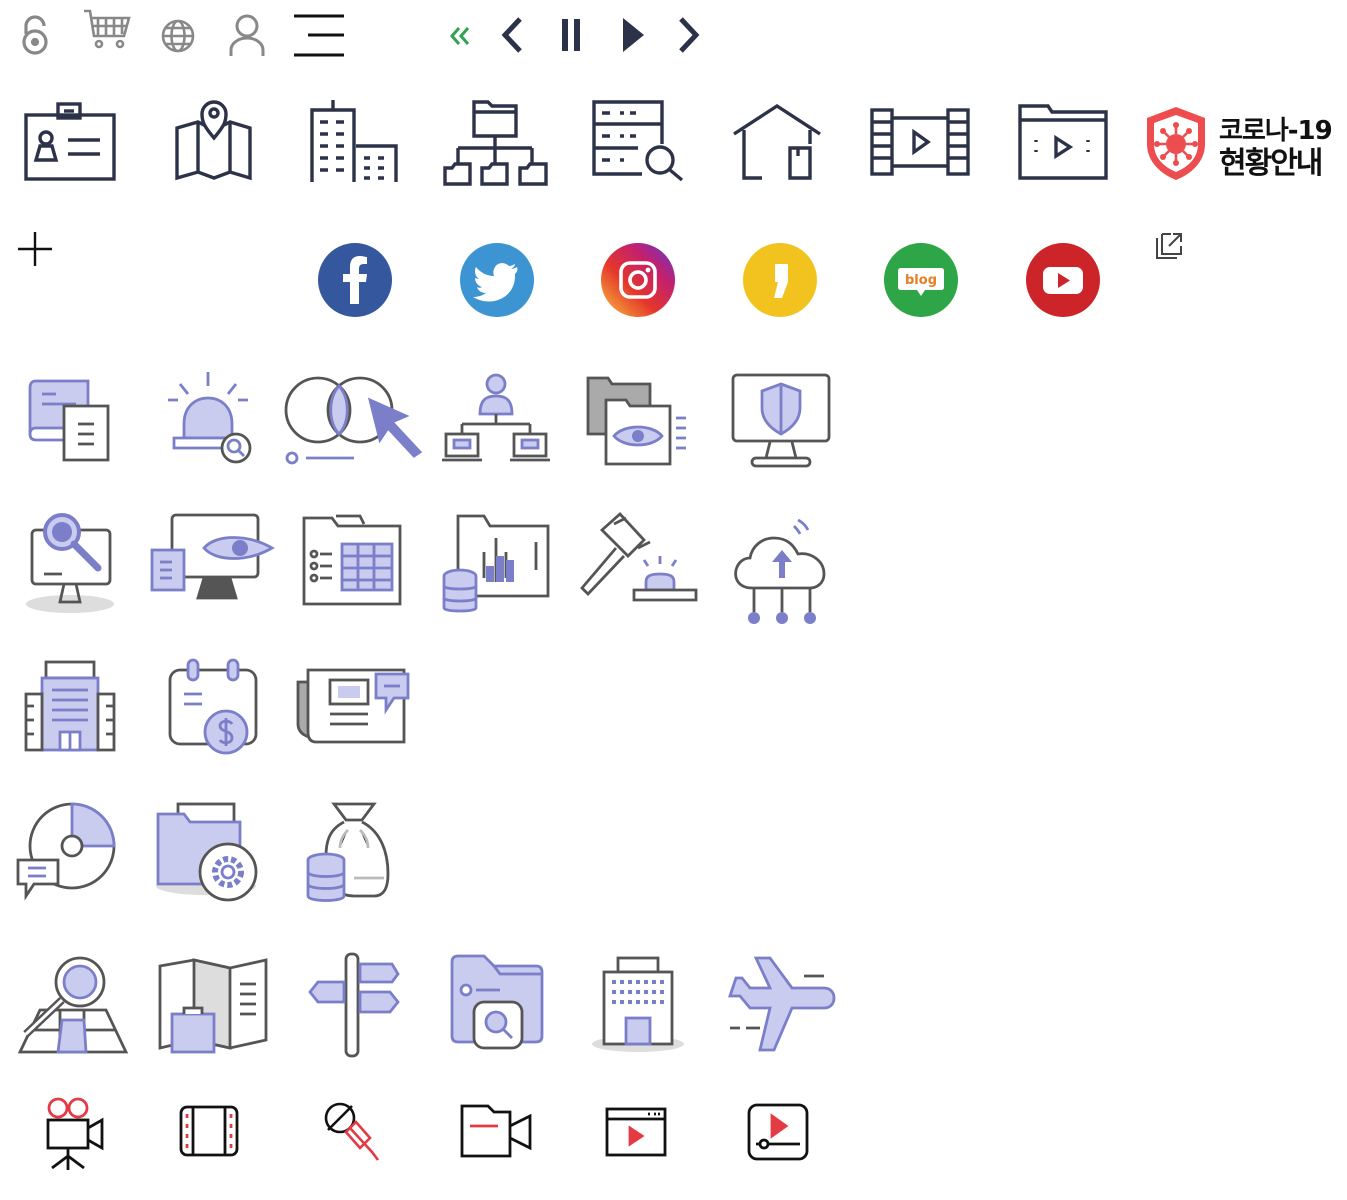  Describe the element at coordinates (247, 36) in the screenshot. I see `user-icon` at that location.